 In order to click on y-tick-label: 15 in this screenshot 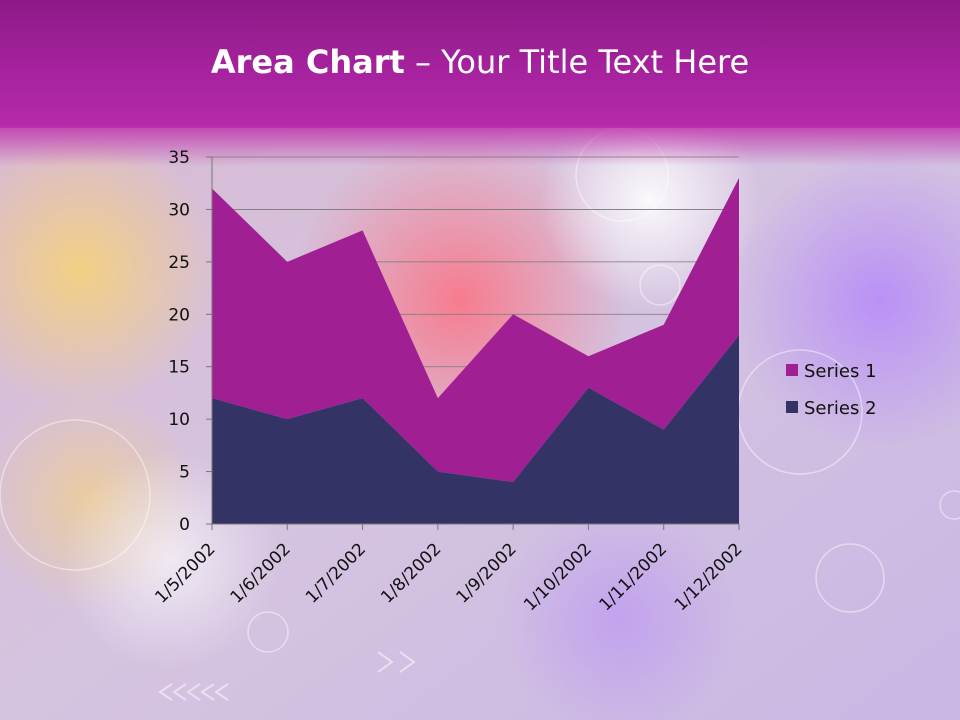, I will do `click(179, 368)`.